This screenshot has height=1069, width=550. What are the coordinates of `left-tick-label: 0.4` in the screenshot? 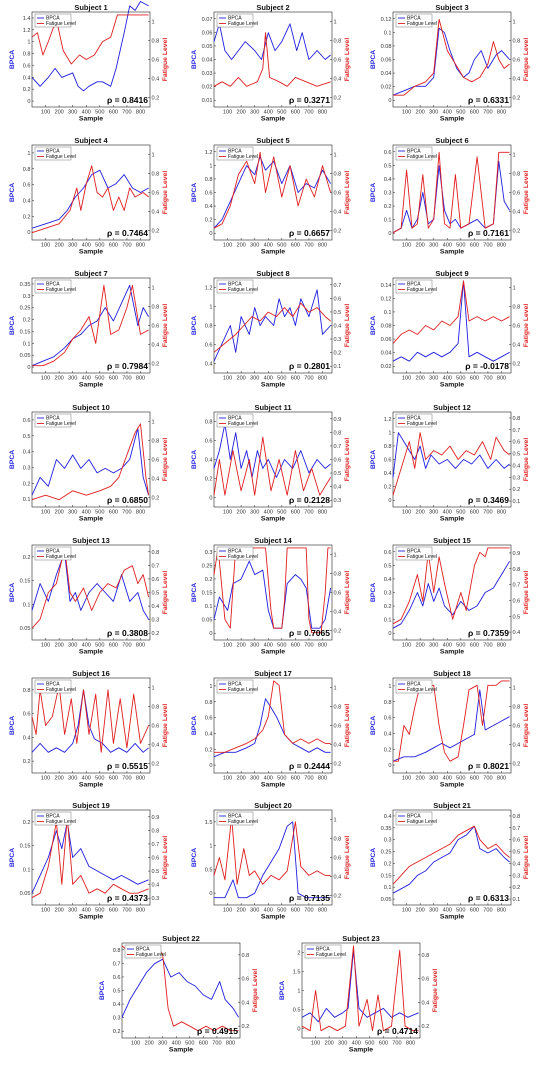 It's located at (388, 734).